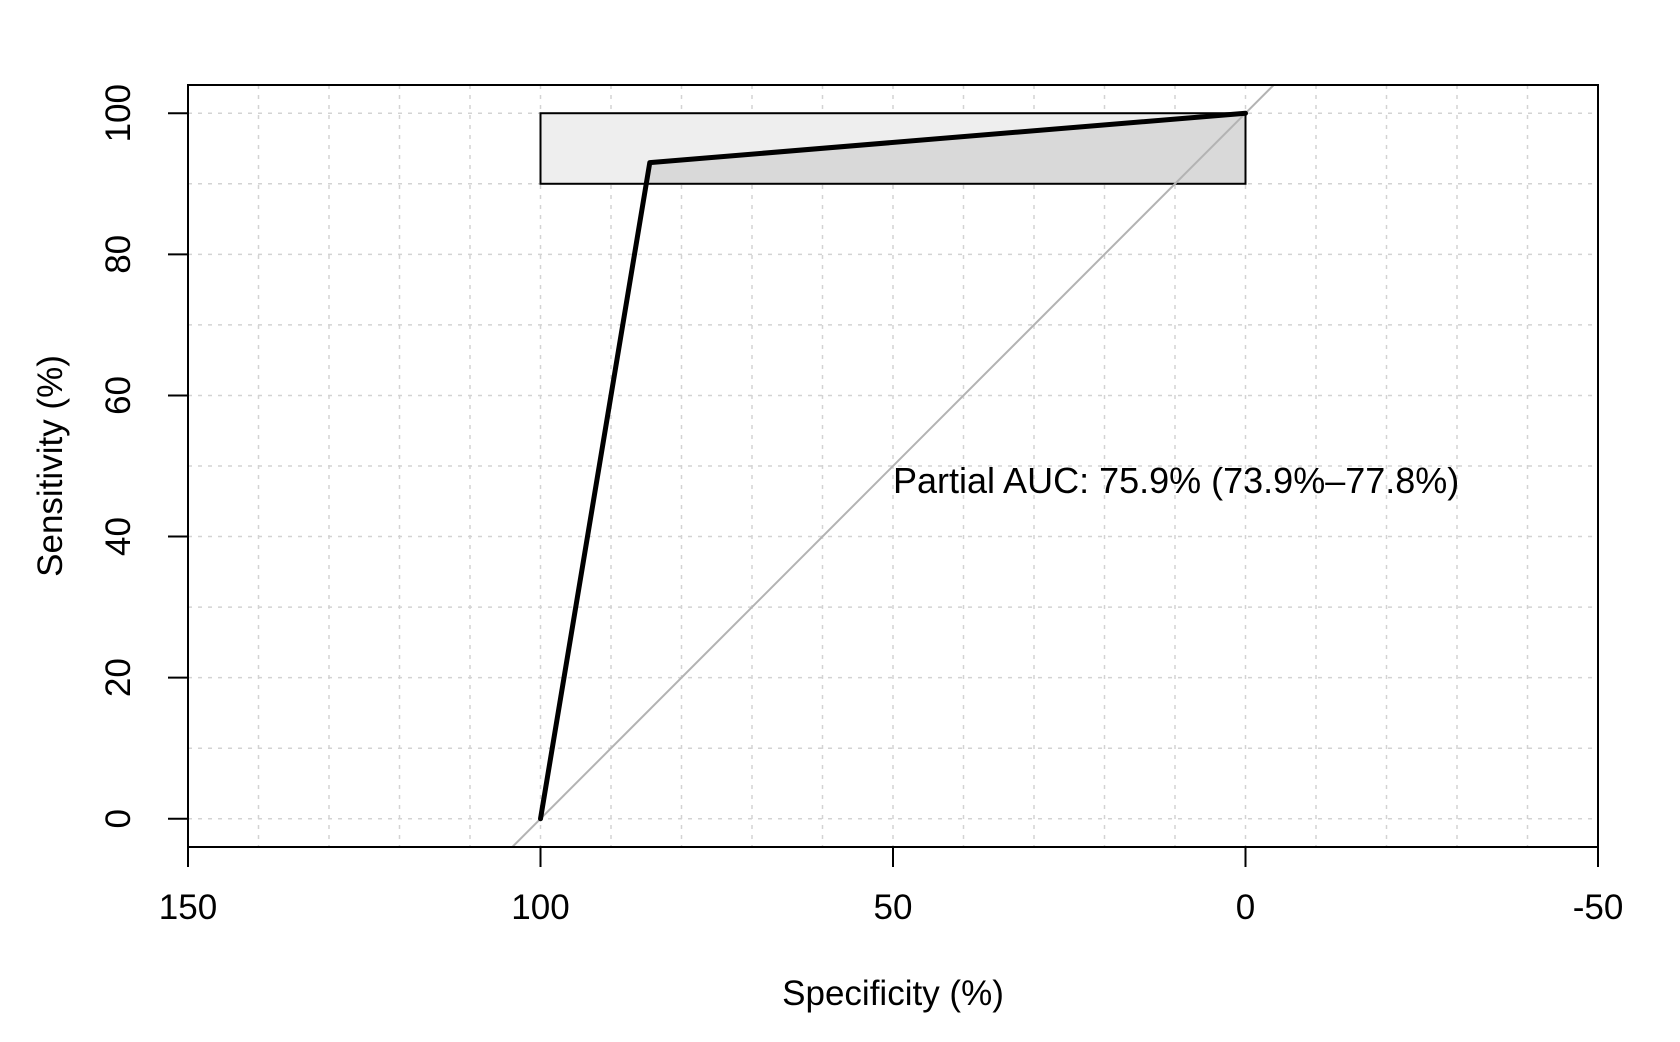 The width and height of the screenshot is (1680, 1042). Describe the element at coordinates (118, 254) in the screenshot. I see `y-tick-label: 80` at that location.